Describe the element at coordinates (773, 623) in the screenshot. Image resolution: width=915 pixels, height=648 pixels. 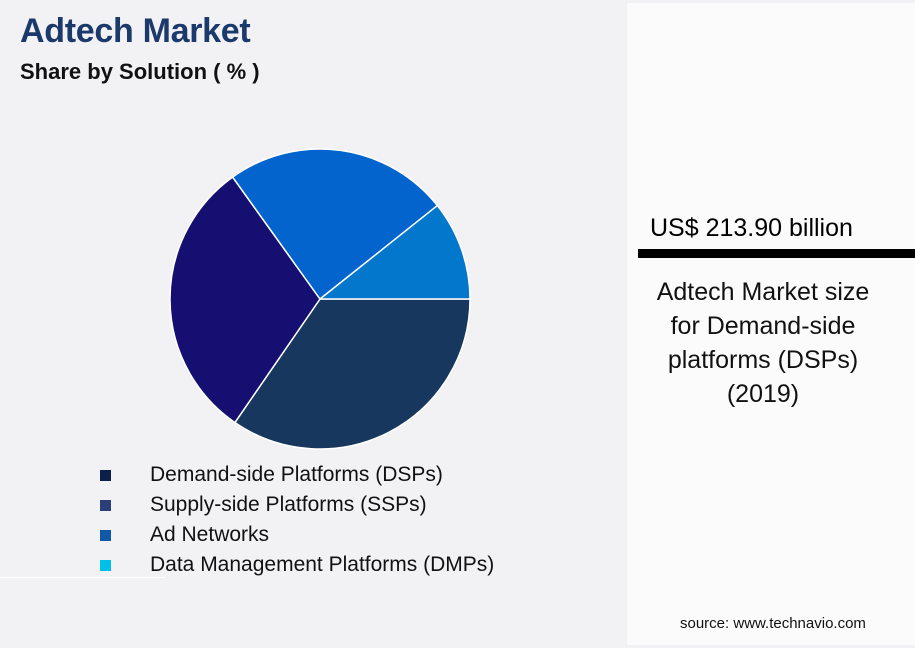
I see `source-credit: source: www.technavio.com` at that location.